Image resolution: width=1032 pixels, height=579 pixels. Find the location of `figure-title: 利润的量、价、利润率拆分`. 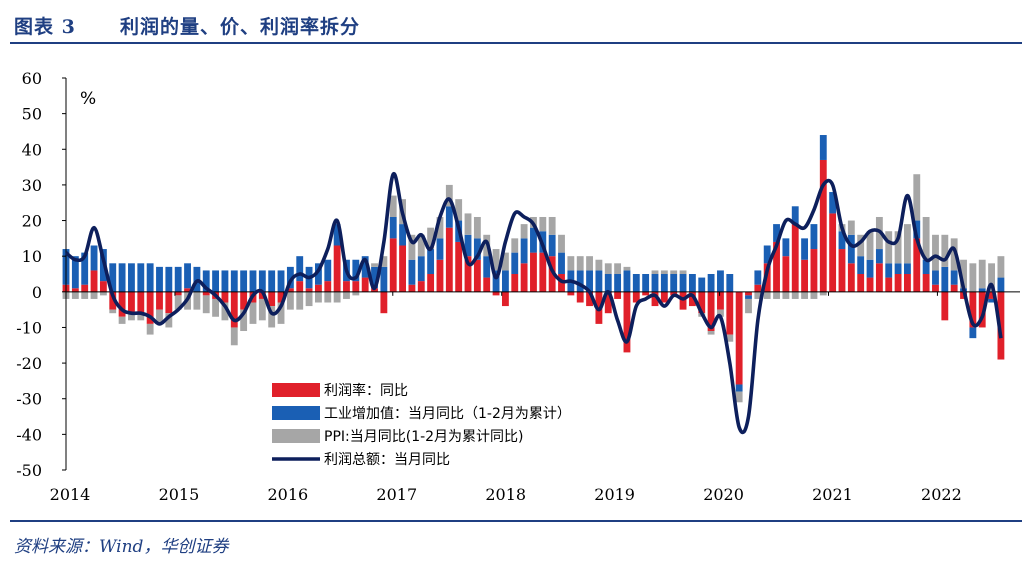

figure-title: 利润的量、价、利润率拆分 is located at coordinates (240, 27).